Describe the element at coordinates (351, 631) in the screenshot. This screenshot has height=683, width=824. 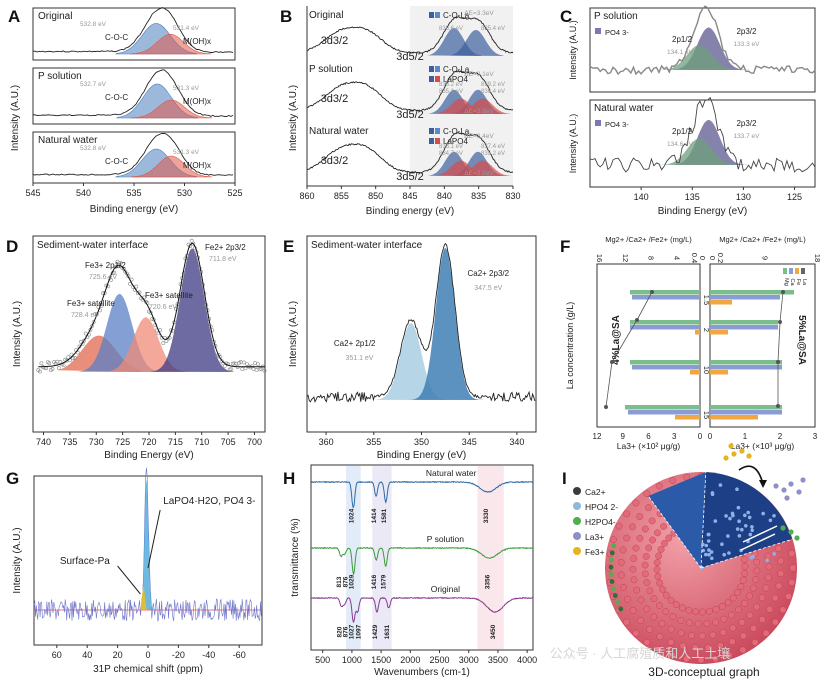
I see `band-label: 1027` at that location.